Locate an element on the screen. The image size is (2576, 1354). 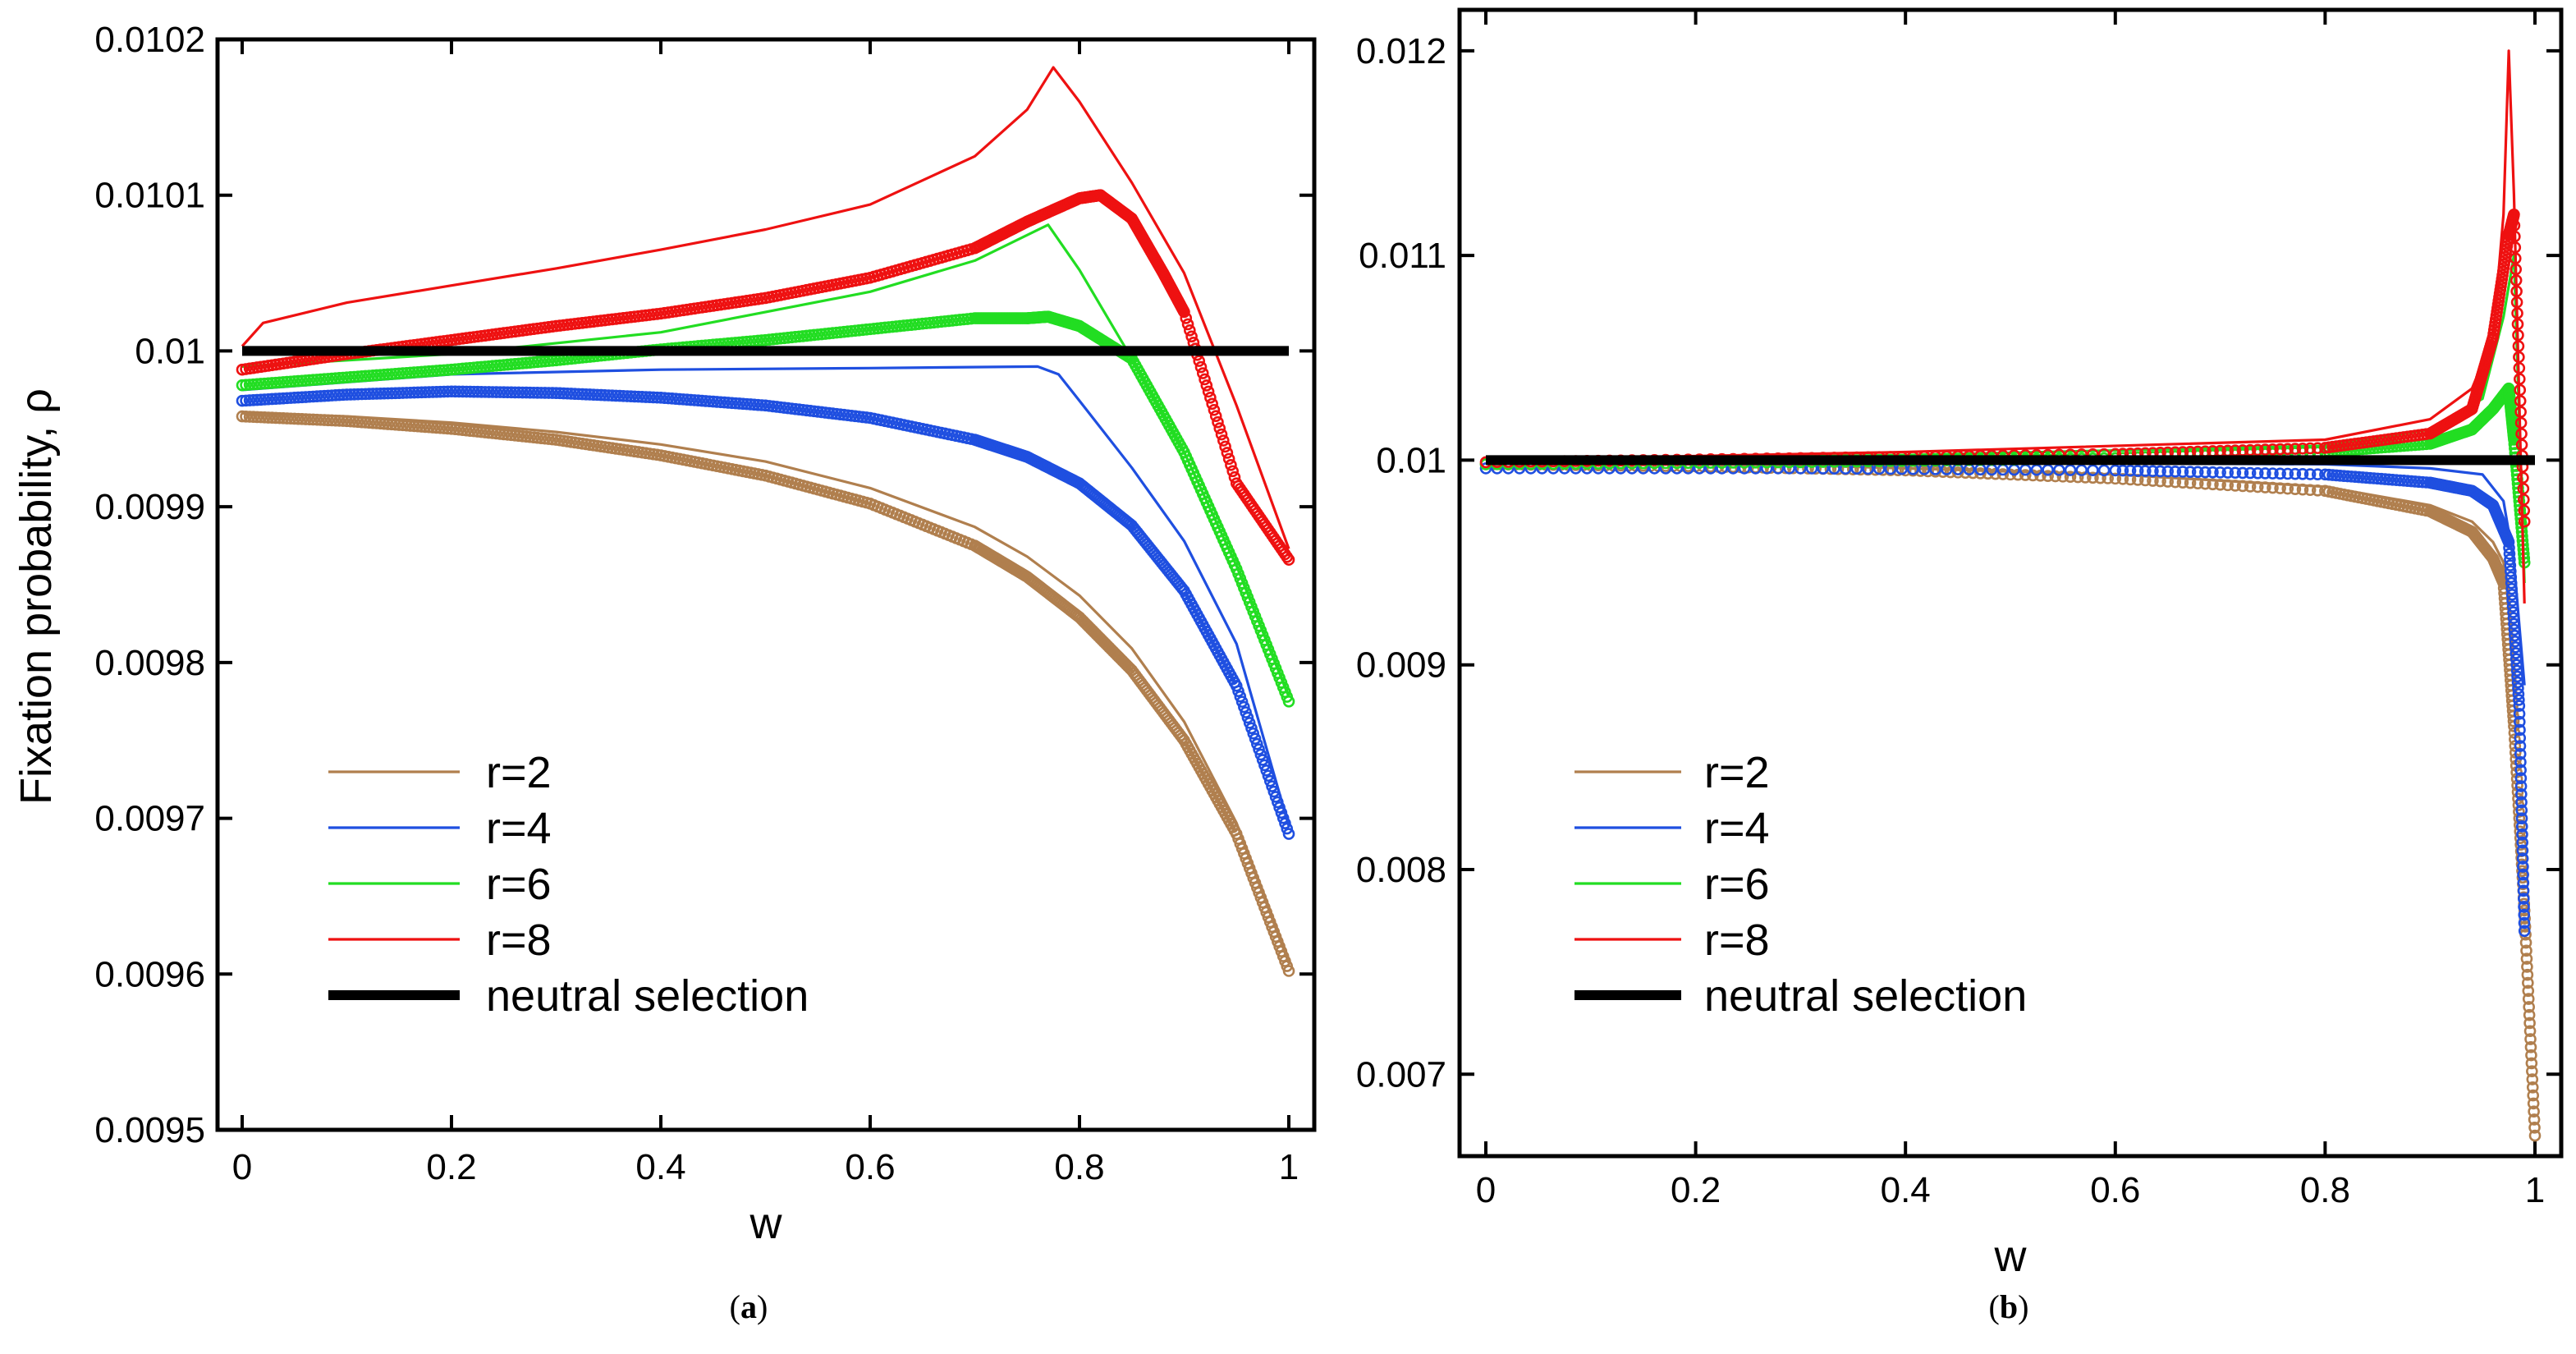
x-tick-label: 0.8 is located at coordinates (1079, 1167).